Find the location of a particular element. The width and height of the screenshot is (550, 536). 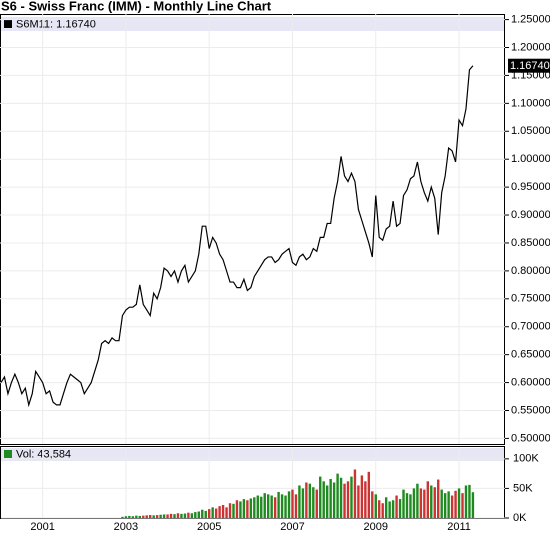

y-tick-label: 1.25000 is located at coordinates (530, 19).